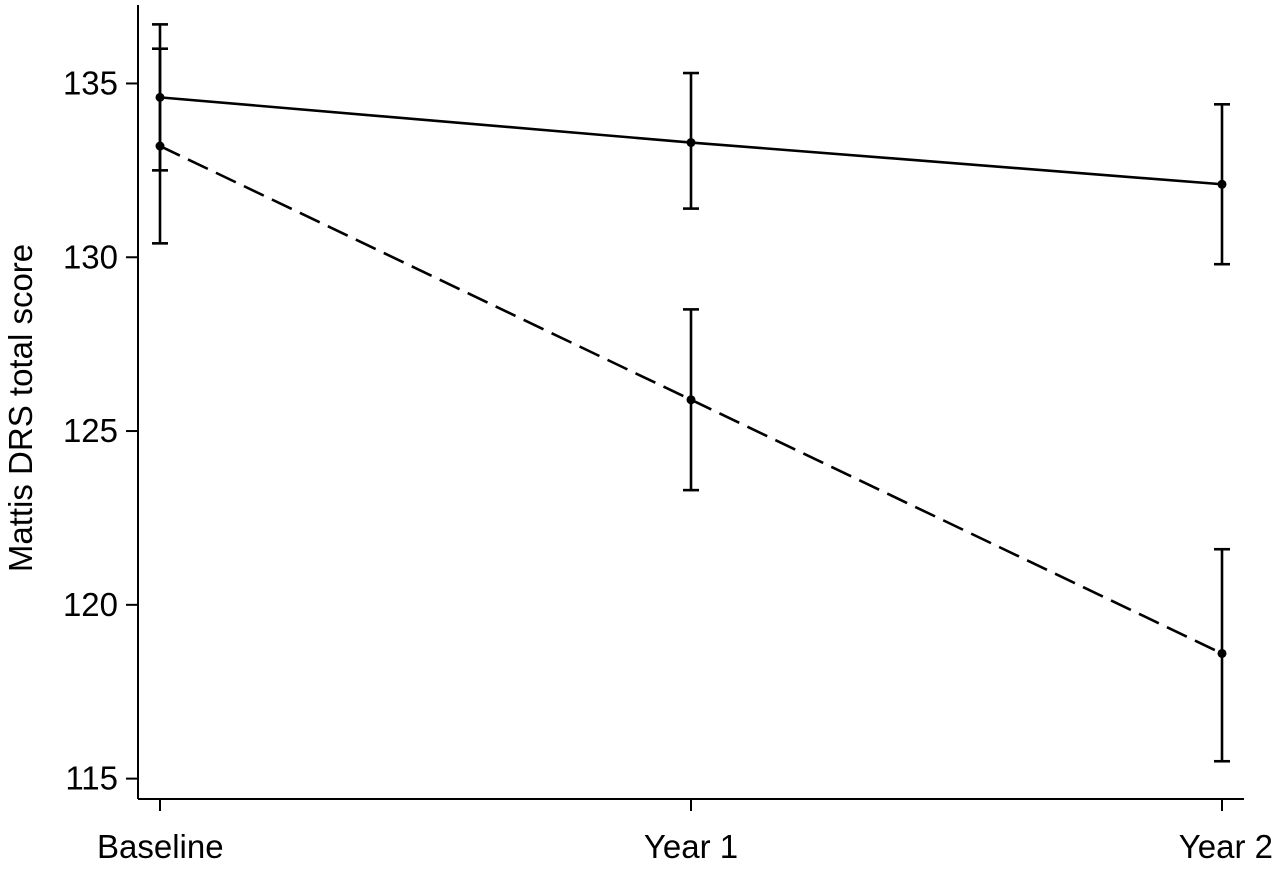 The image size is (1280, 877). I want to click on x-axis-ticks: Baseline Year 1 Year 2, so click(685, 832).